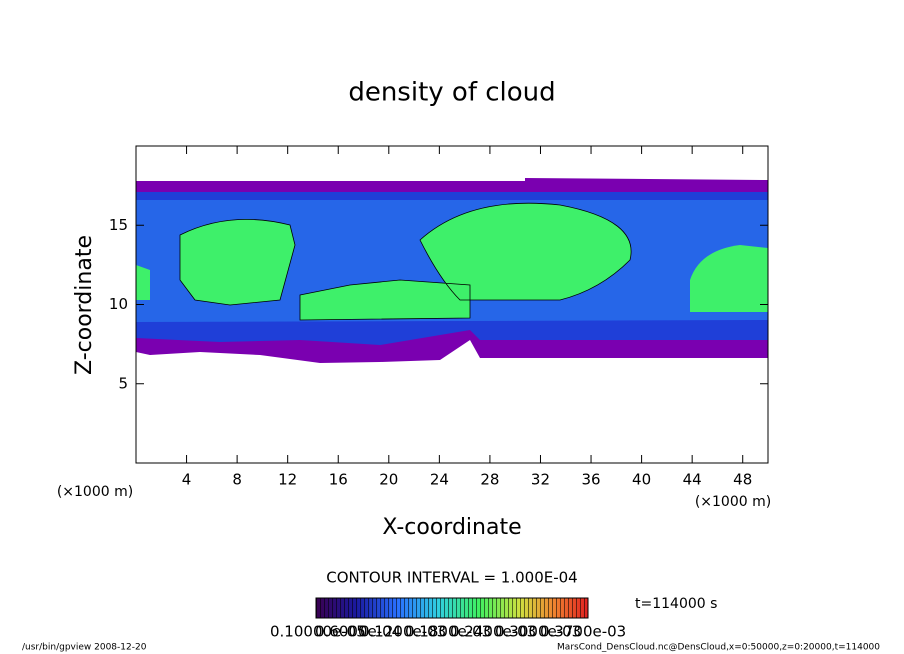 The height and width of the screenshot is (654, 904). I want to click on contour-interval: CONTOUR INTERVAL = 1.000E-04, so click(451, 578).